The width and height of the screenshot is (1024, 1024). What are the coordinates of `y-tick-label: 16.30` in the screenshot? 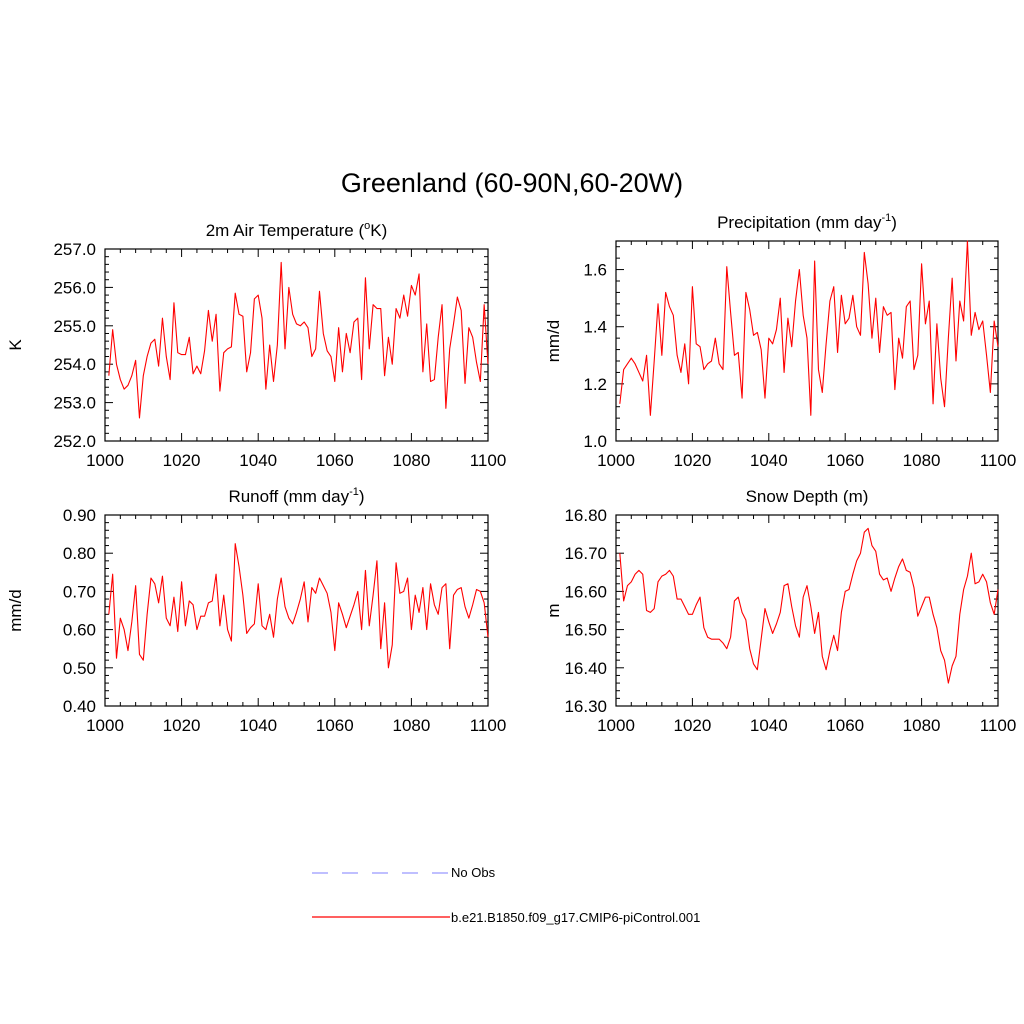 It's located at (585, 706).